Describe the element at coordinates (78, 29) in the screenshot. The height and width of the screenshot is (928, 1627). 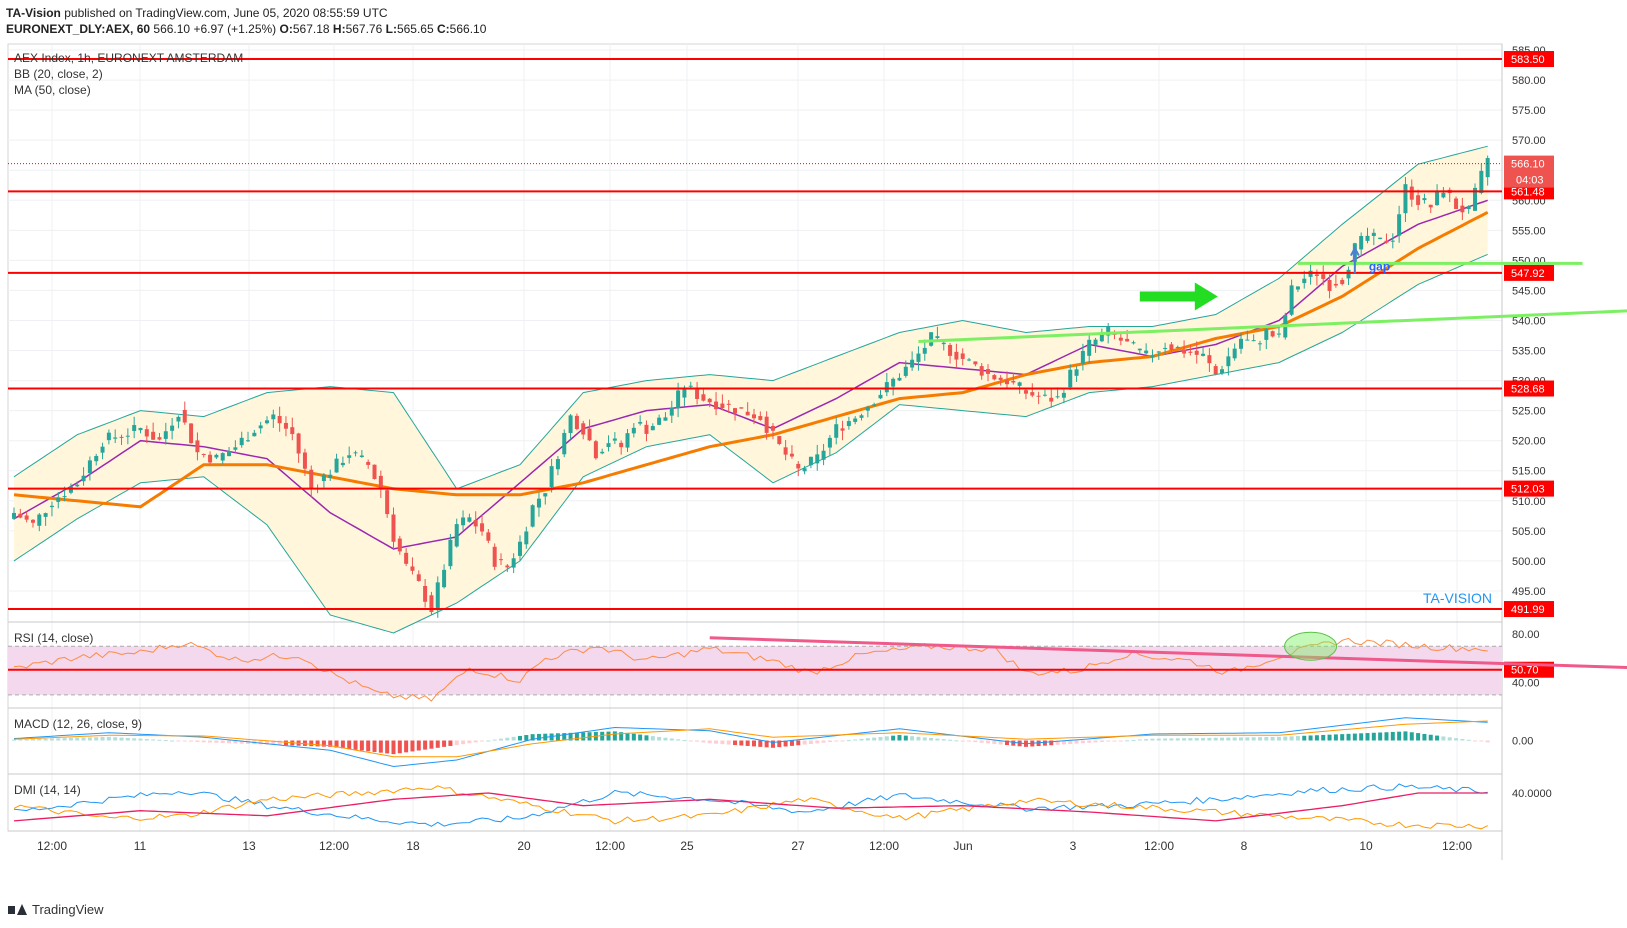
I see `symbol-label: EURONEXT_DLY:AEX, 60` at that location.